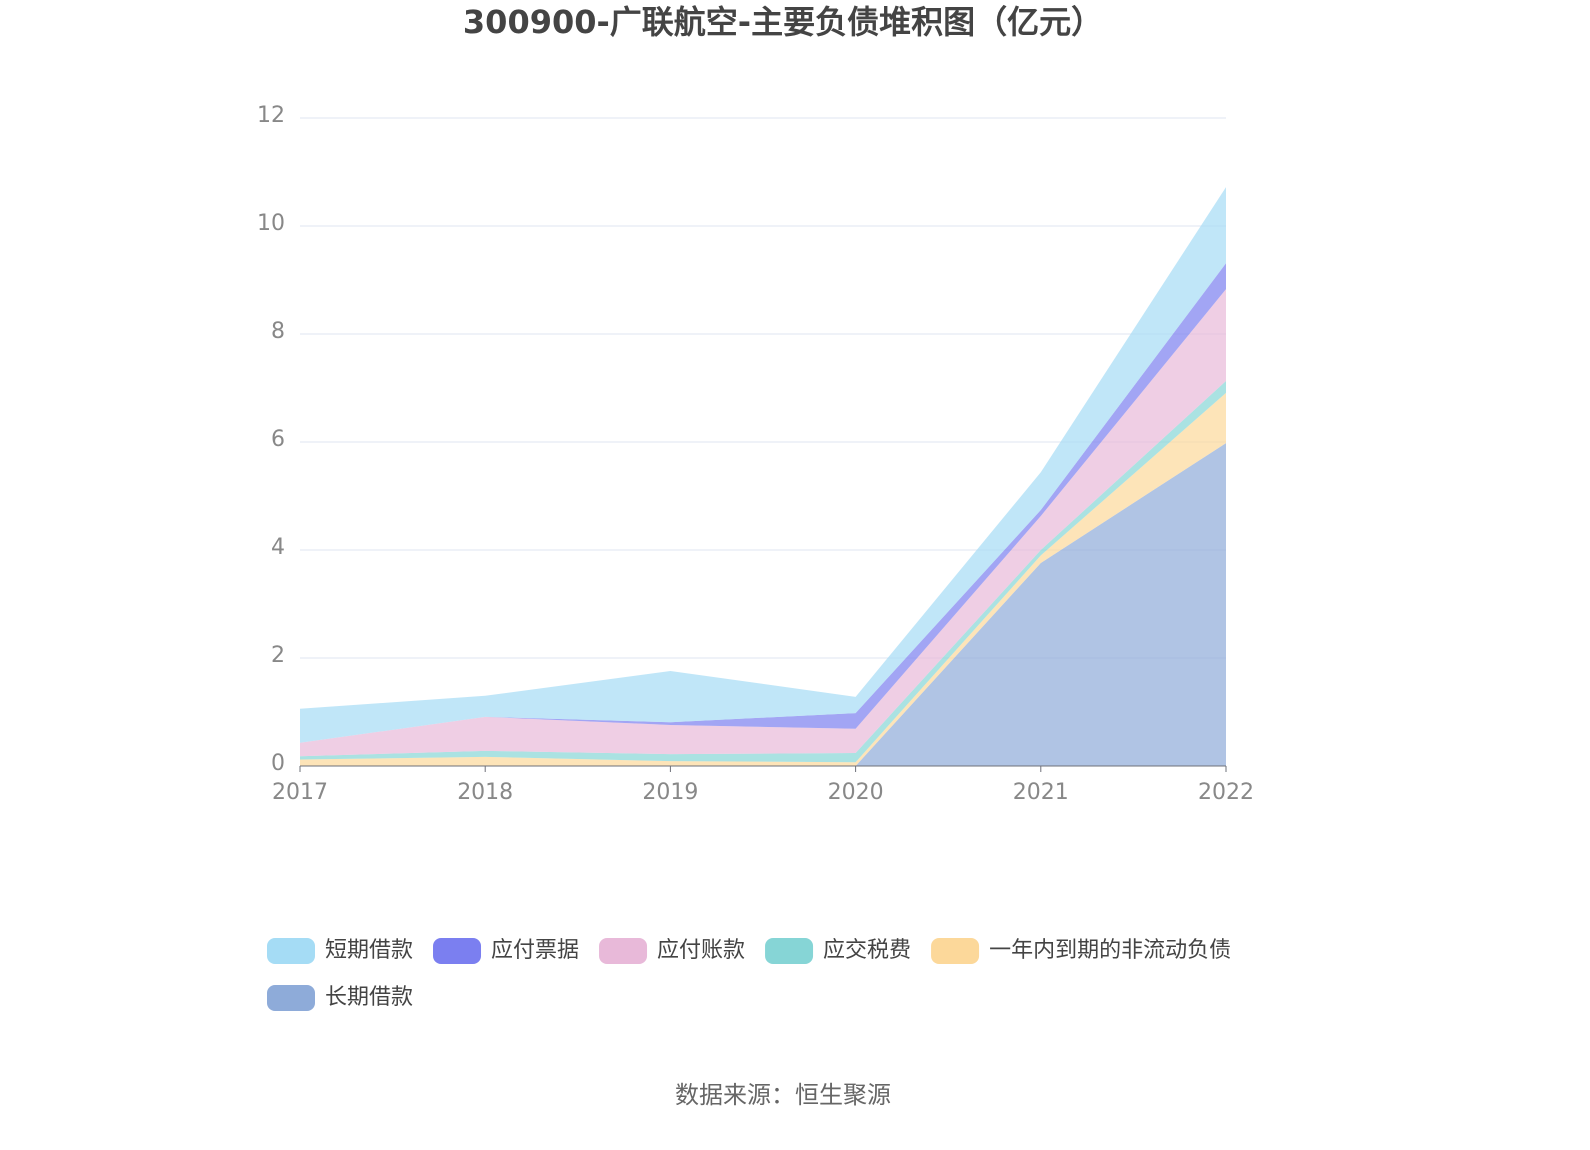 Image resolution: width=1590 pixels, height=1150 pixels. I want to click on x-tick-label: 2021, so click(1041, 792).